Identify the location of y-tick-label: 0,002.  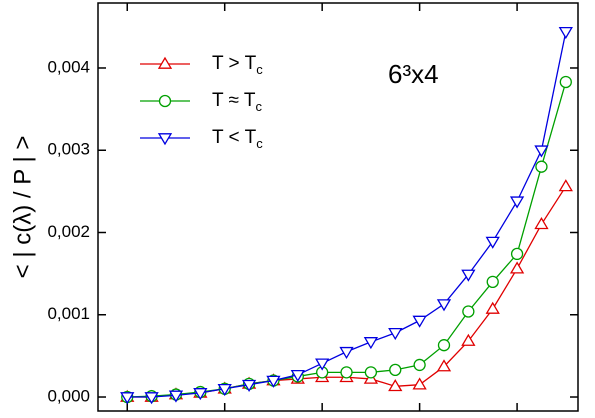
(68, 231).